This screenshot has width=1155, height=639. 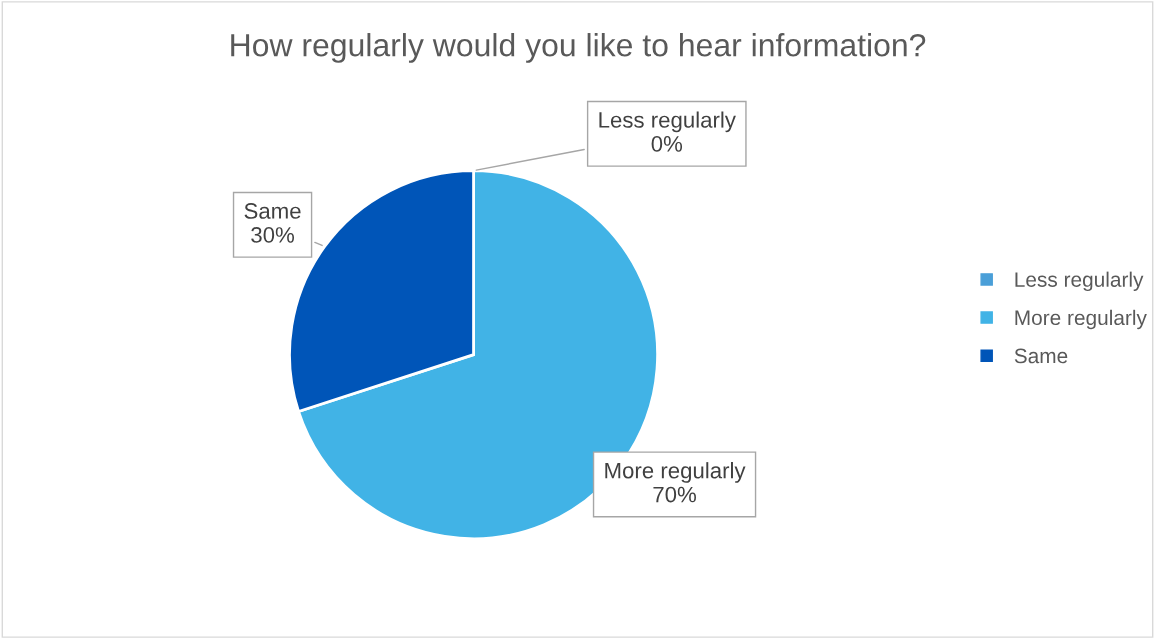 I want to click on category-label: Less regularly, so click(x=667, y=122).